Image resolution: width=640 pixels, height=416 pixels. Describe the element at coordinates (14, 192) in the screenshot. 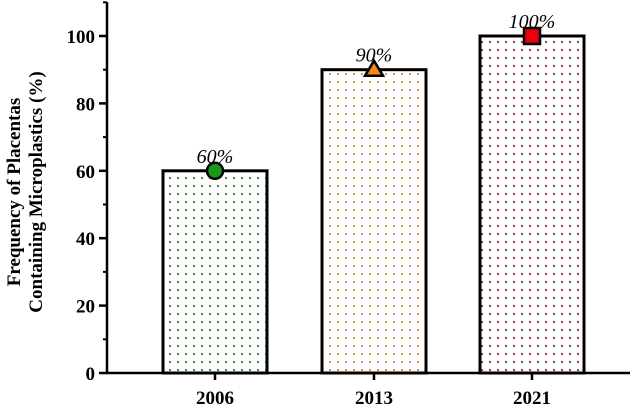

I see `y-axis-label-line-1: Frequency of Placentas` at that location.